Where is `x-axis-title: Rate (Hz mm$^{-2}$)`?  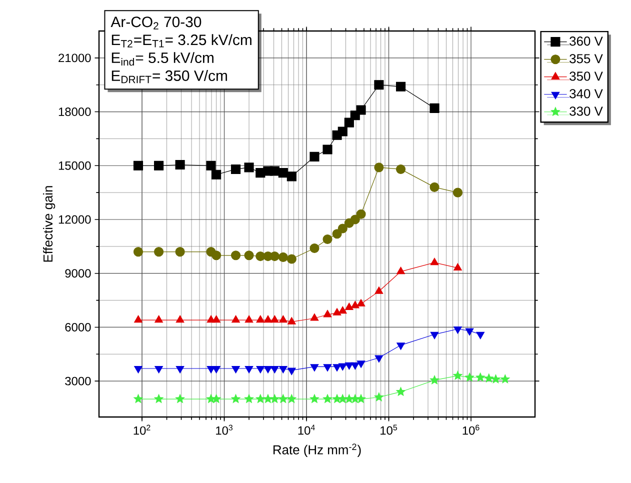
x-axis-title: Rate (Hz mm$^{-2}$) is located at coordinates (317, 450).